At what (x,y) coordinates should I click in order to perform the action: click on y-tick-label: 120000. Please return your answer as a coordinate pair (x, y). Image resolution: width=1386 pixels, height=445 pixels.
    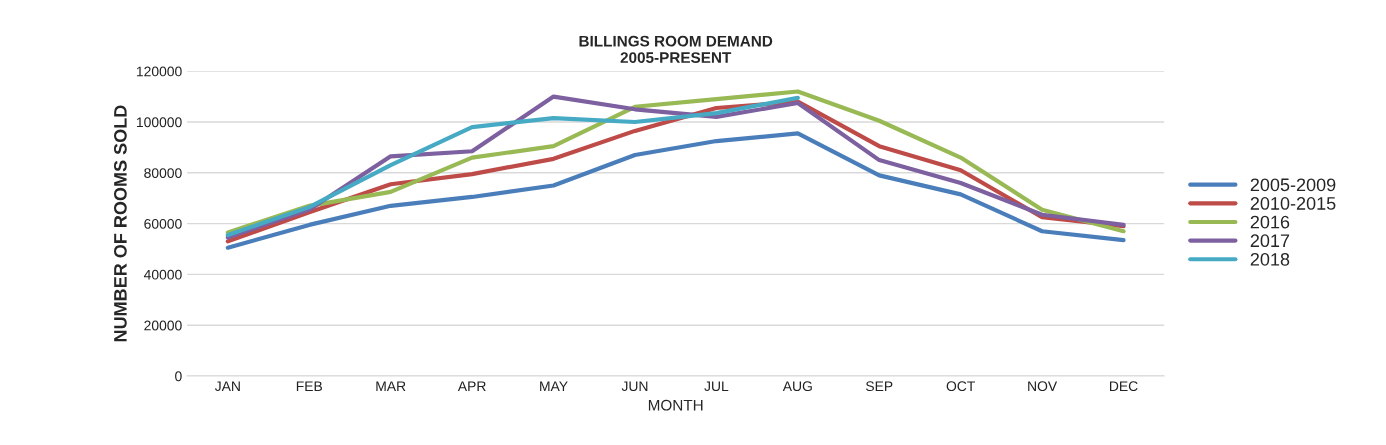
    Looking at the image, I should click on (159, 71).